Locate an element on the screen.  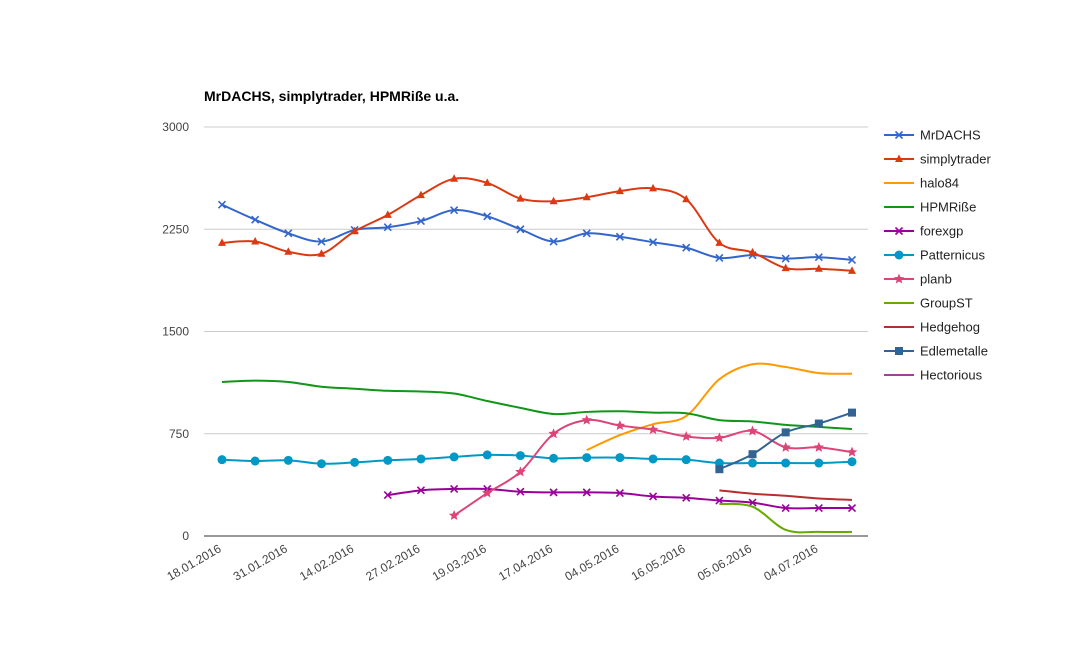
x-tick-label: 05.06.2016 is located at coordinates (724, 562).